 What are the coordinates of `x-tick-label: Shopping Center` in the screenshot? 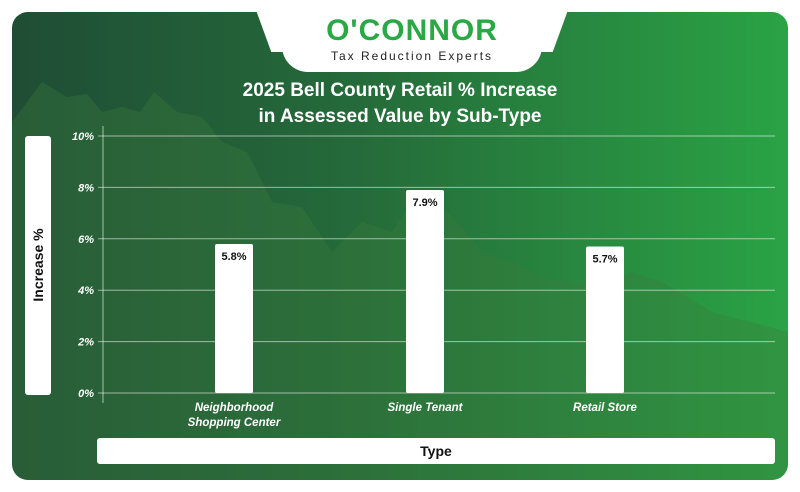 It's located at (234, 423).